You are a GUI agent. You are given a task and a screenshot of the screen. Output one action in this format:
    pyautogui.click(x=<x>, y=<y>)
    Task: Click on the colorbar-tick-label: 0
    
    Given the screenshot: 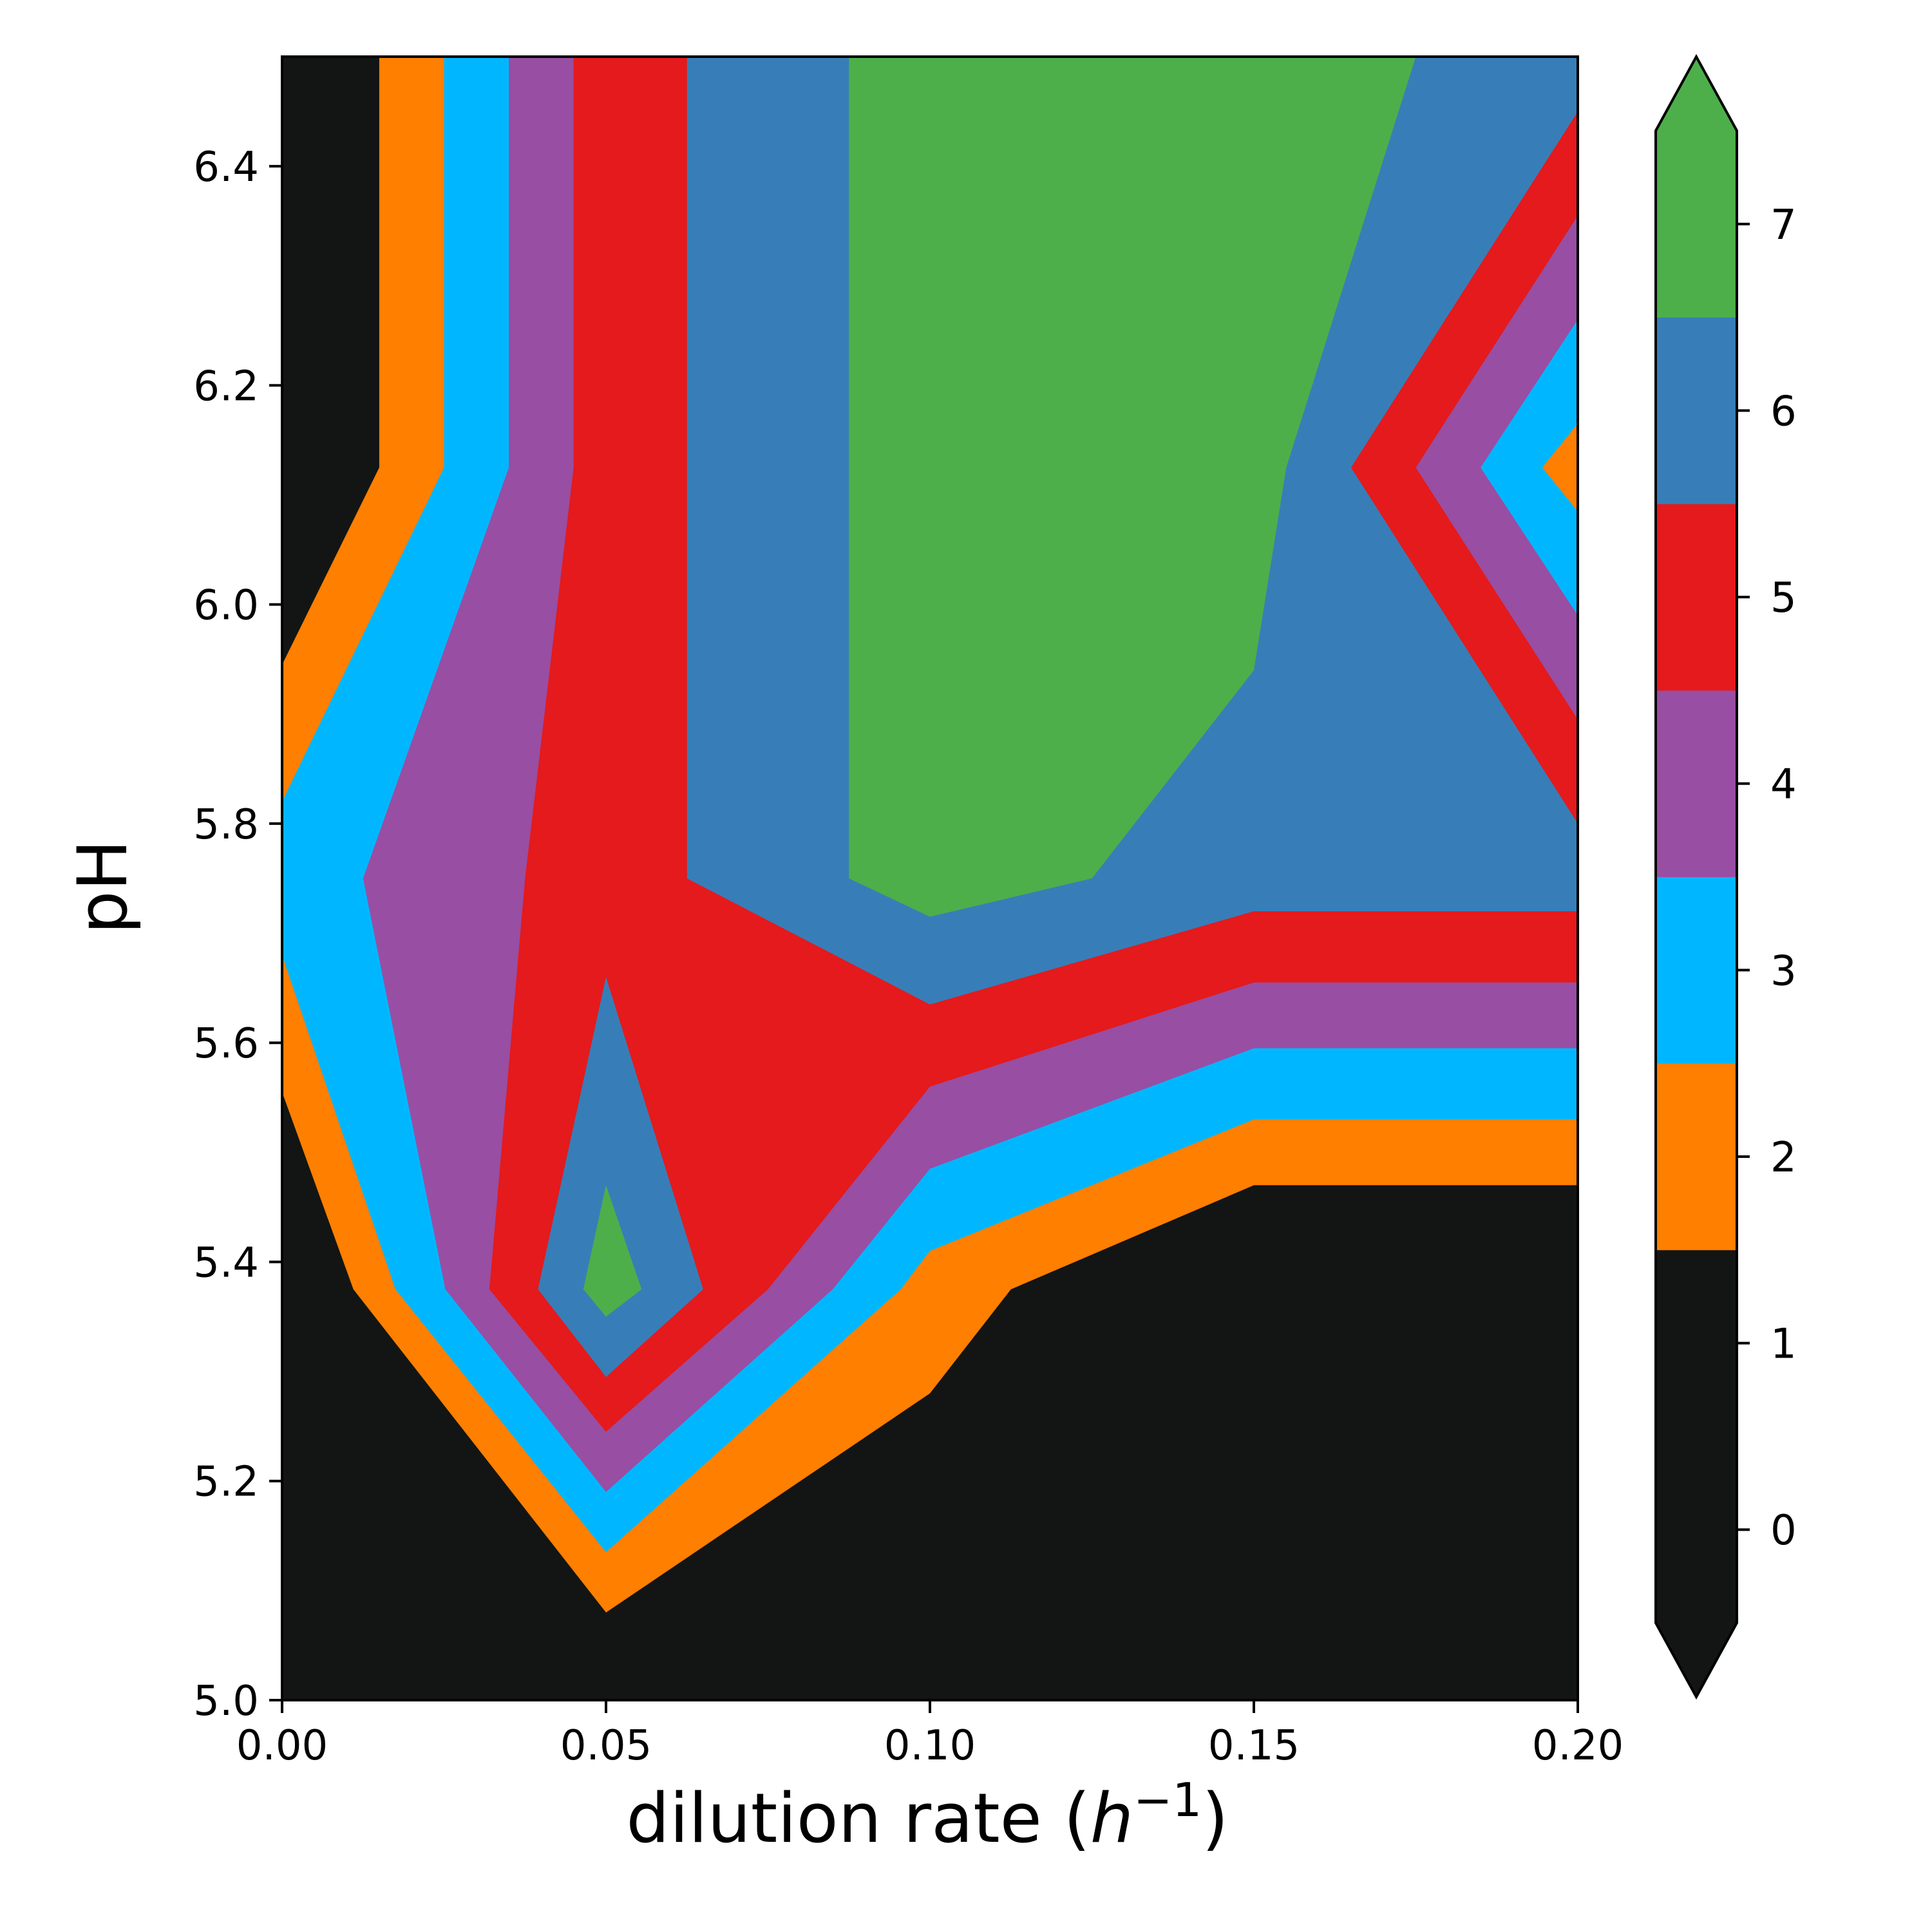 What is the action you would take?
    pyautogui.click(x=1783, y=1531)
    